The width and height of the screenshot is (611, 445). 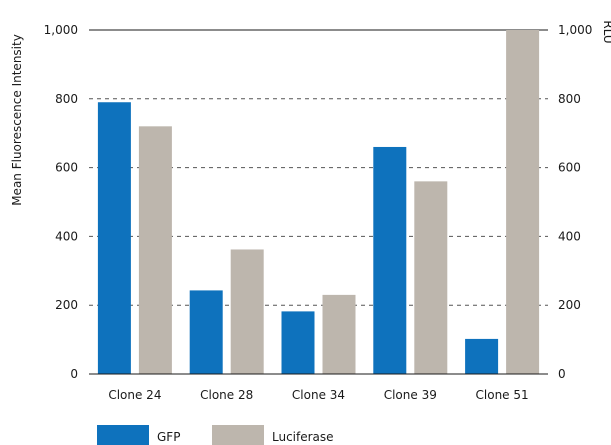 What do you see at coordinates (238, 435) in the screenshot?
I see `legend-swatch-luciferase` at bounding box center [238, 435].